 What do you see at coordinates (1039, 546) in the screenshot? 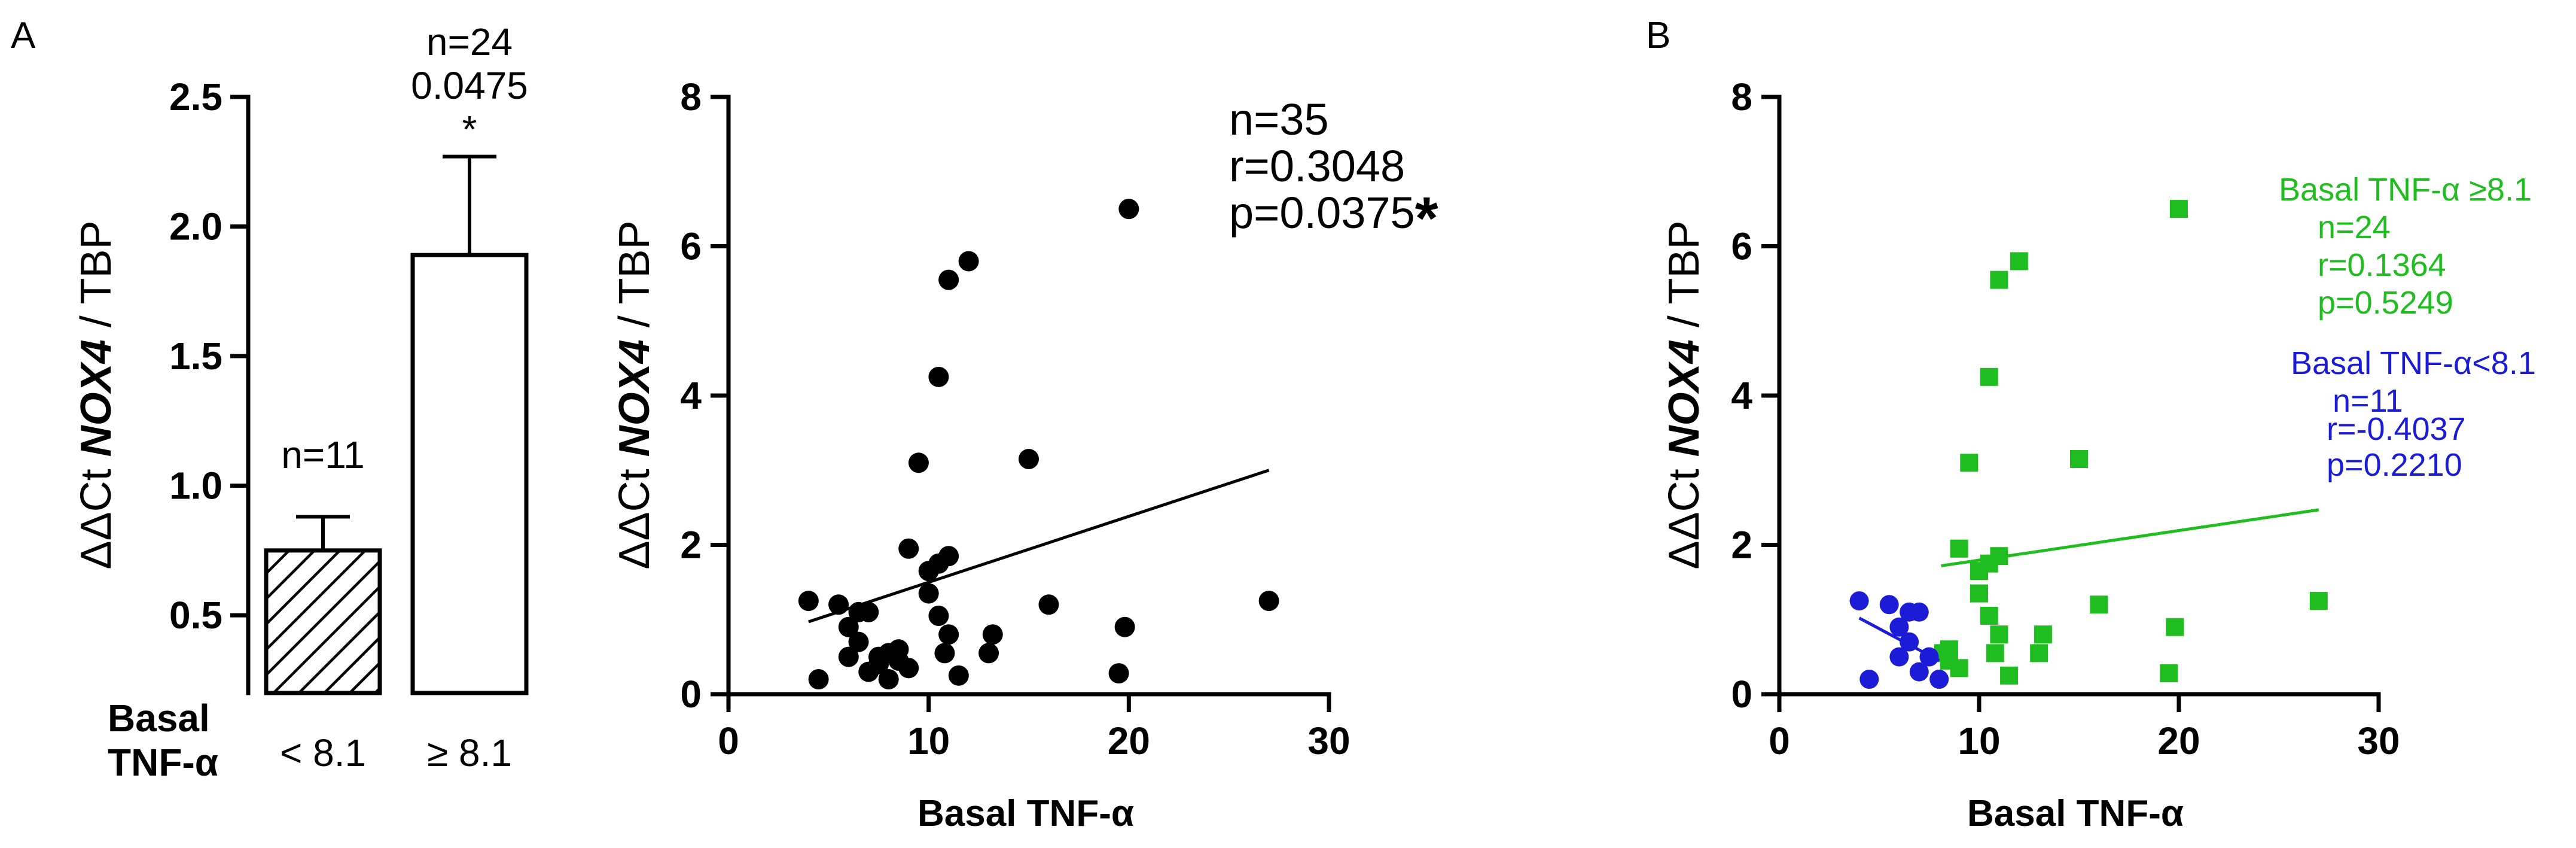
I see `scatter-fit-line` at bounding box center [1039, 546].